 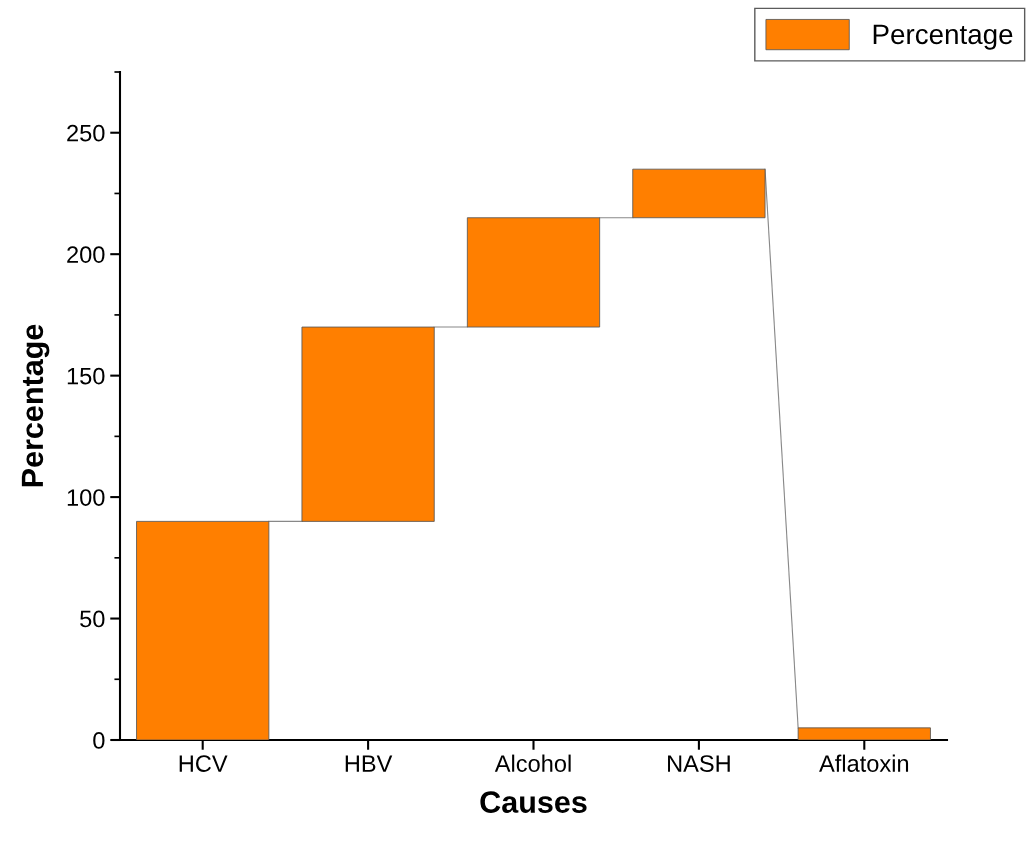 I want to click on y-tick-label: 100, so click(x=86, y=497).